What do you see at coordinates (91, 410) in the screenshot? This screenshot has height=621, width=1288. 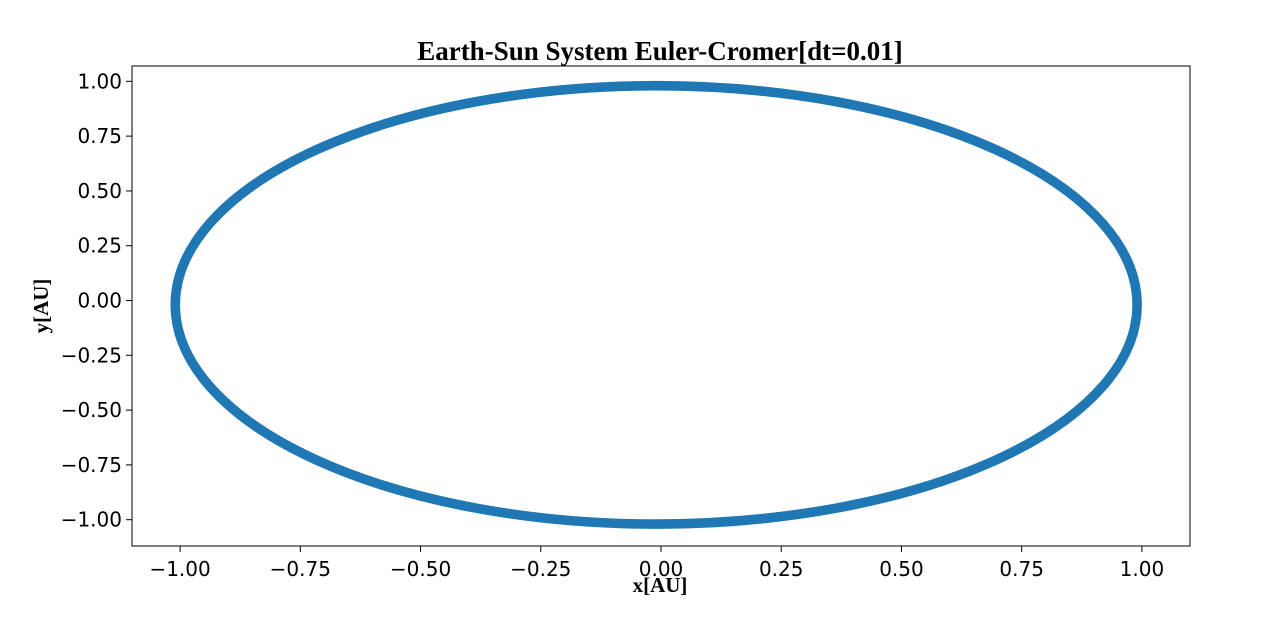 I see `y-tick-label: −0.50` at bounding box center [91, 410].